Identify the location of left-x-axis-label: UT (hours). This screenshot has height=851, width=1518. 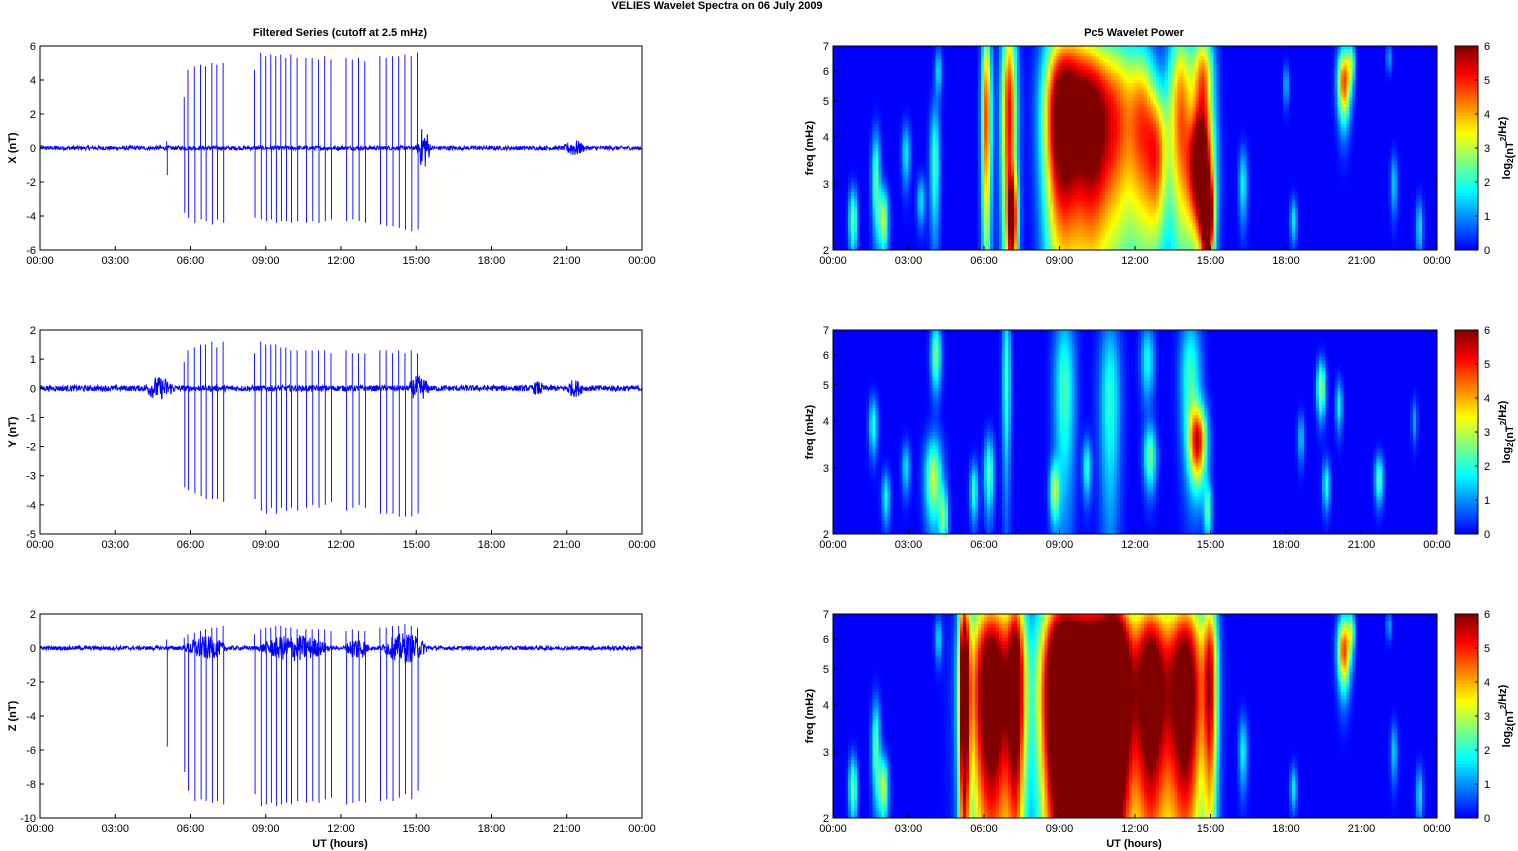
(340, 844).